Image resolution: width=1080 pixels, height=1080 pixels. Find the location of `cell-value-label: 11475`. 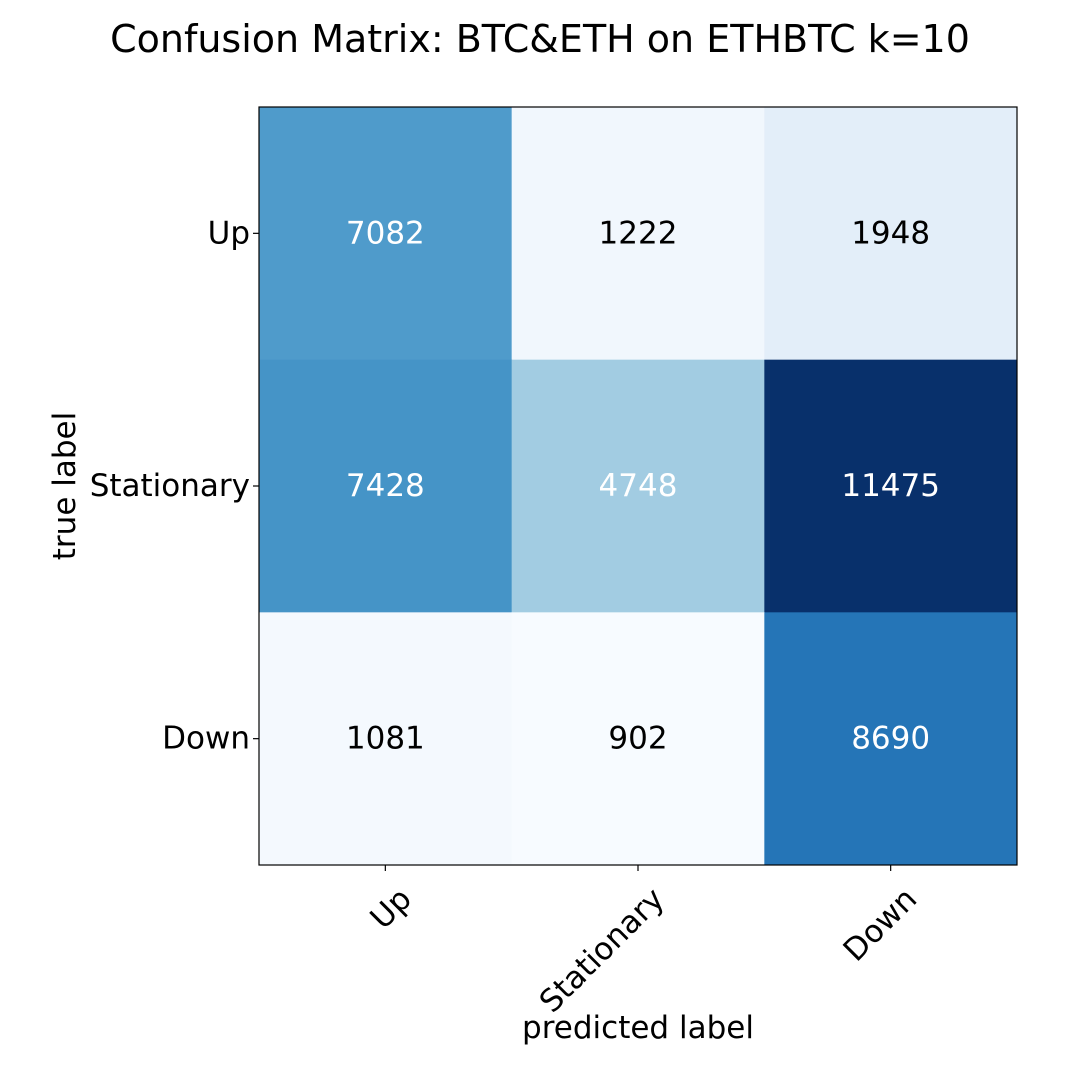

cell-value-label: 11475 is located at coordinates (890, 486).